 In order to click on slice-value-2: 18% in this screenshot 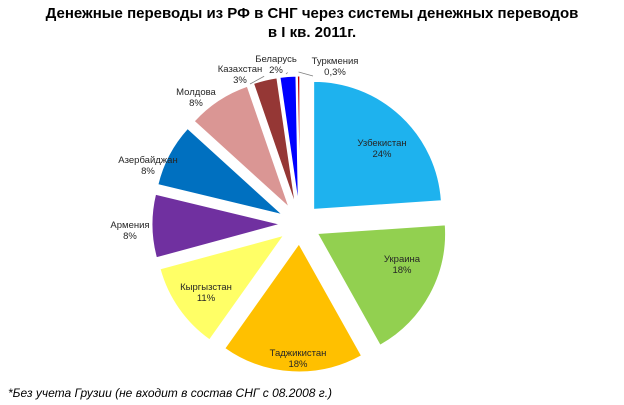, I will do `click(298, 364)`.